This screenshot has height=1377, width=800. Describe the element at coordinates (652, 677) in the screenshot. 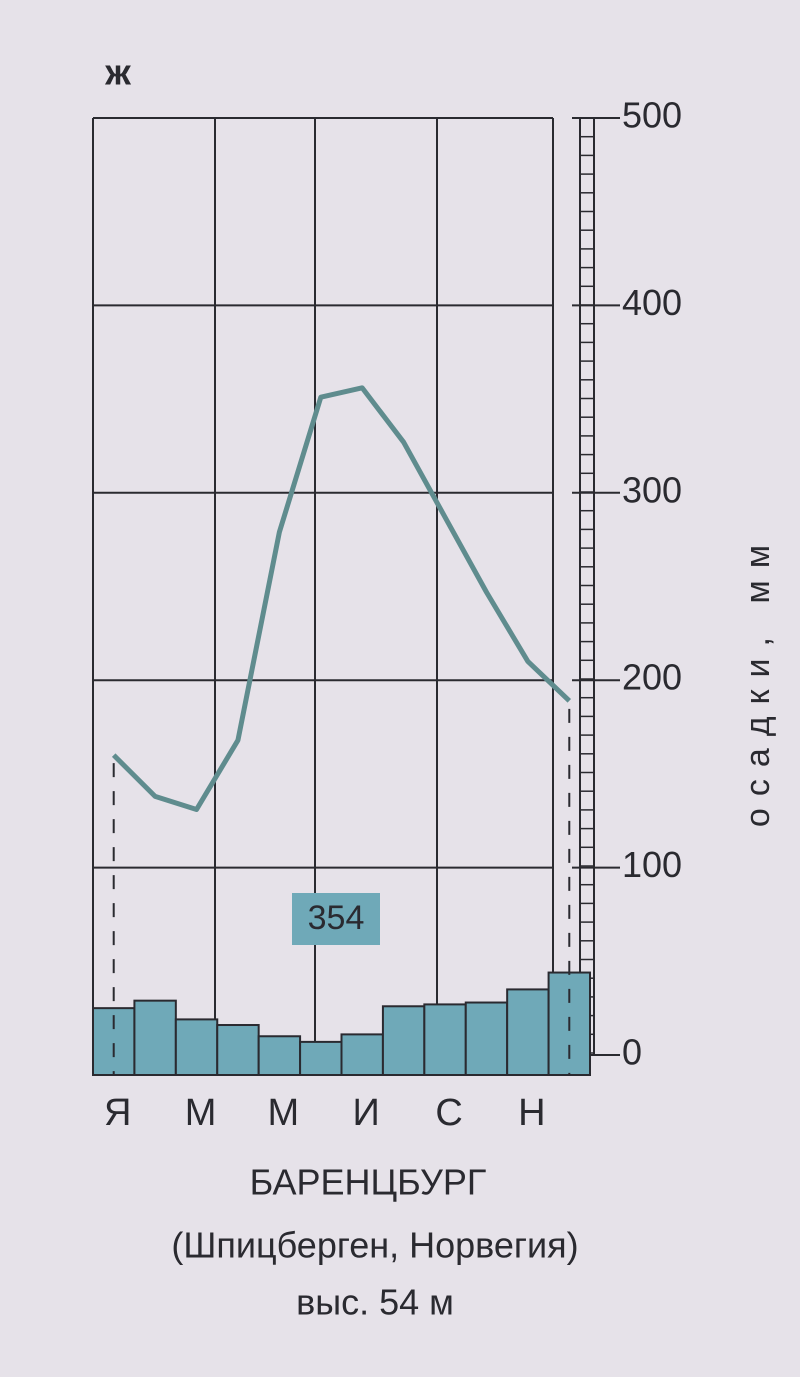

I see `y-tick-label: 200` at that location.